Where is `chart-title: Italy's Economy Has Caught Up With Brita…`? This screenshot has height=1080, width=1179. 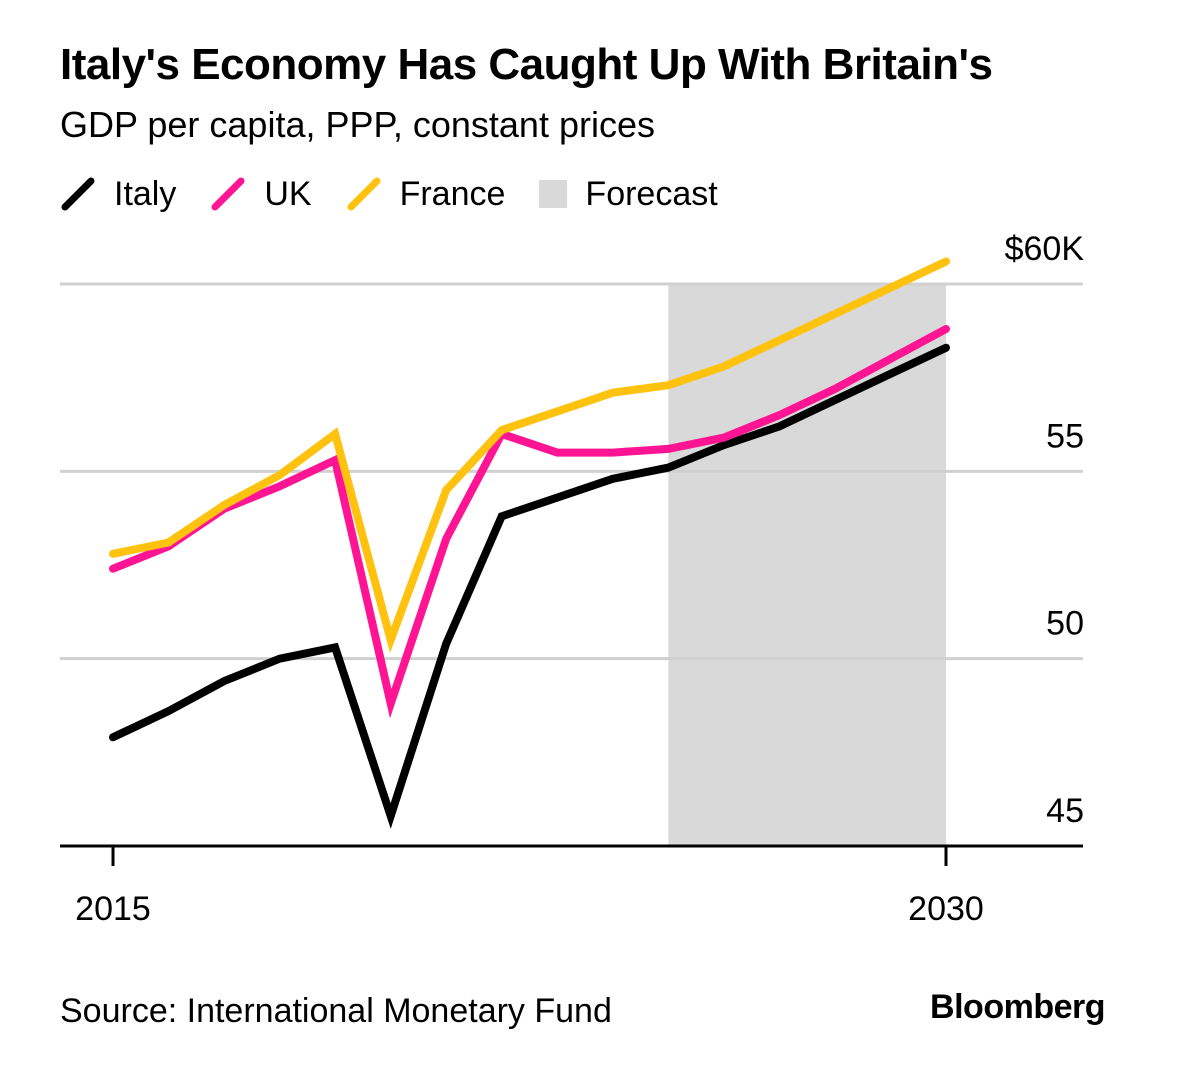
chart-title: Italy's Economy Has Caught Up With Brita… is located at coordinates (526, 64).